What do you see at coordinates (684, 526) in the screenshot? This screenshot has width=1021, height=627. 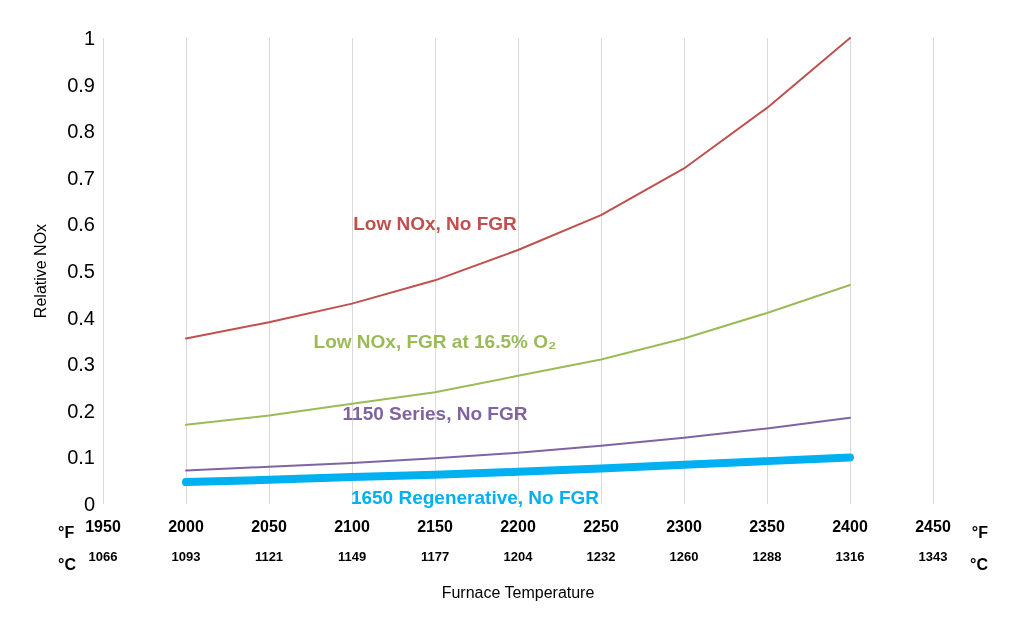 I see `x-tick-label: 2300` at bounding box center [684, 526].